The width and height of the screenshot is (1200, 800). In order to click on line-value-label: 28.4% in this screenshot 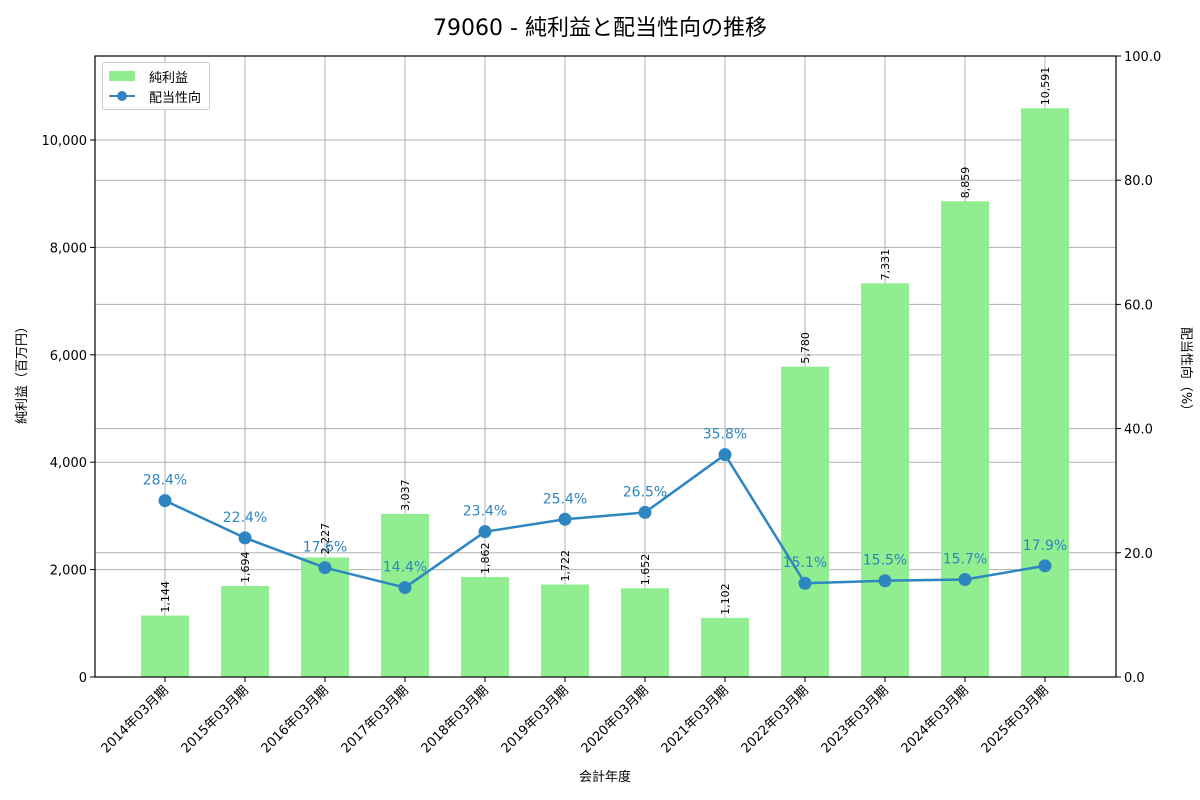, I will do `click(165, 481)`.